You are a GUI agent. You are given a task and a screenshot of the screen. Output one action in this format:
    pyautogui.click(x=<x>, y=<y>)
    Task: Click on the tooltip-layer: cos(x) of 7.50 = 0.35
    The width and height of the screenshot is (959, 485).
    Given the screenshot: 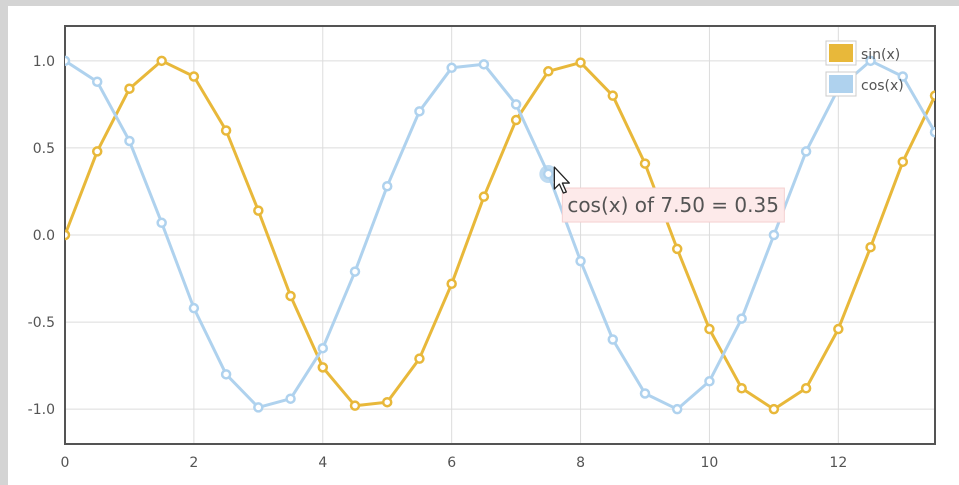 What is the action you would take?
    pyautogui.click(x=673, y=205)
    